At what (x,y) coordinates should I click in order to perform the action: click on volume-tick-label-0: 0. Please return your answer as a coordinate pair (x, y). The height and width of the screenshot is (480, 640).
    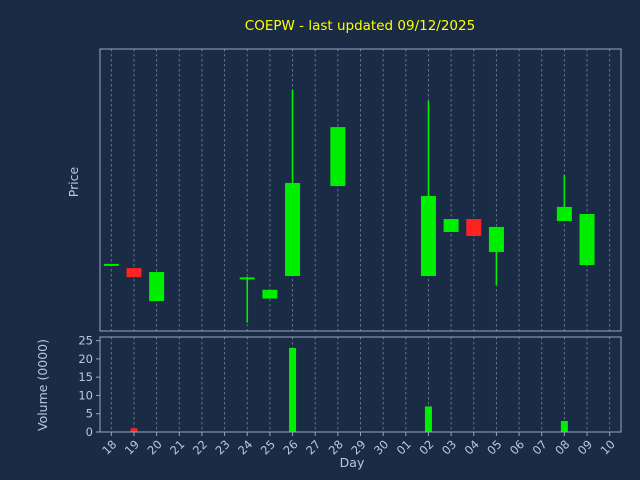
    Looking at the image, I should click on (89, 432).